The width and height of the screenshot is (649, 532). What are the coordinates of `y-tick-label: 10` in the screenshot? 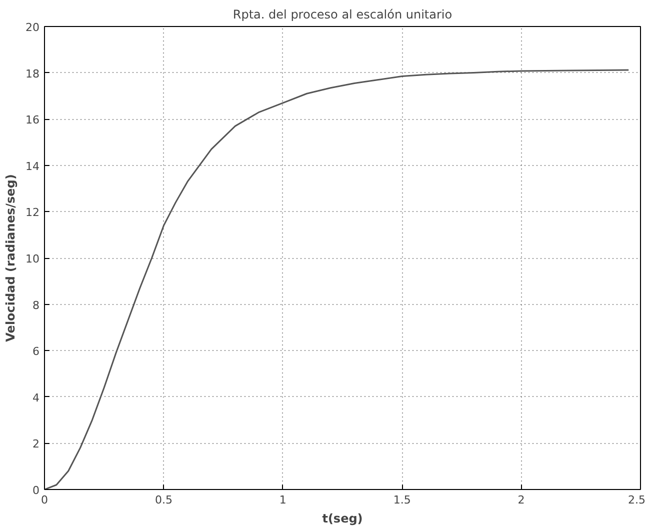 It's located at (33, 259).